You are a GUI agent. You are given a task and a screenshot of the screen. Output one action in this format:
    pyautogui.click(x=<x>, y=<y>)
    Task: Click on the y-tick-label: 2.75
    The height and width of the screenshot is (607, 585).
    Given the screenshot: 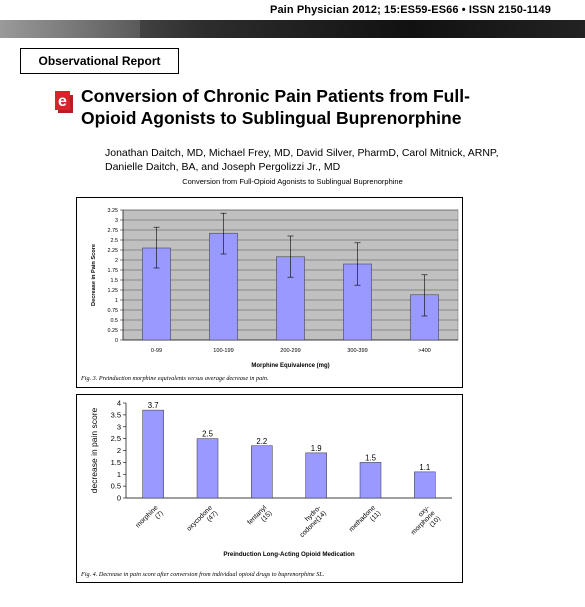 What is the action you would take?
    pyautogui.click(x=113, y=231)
    